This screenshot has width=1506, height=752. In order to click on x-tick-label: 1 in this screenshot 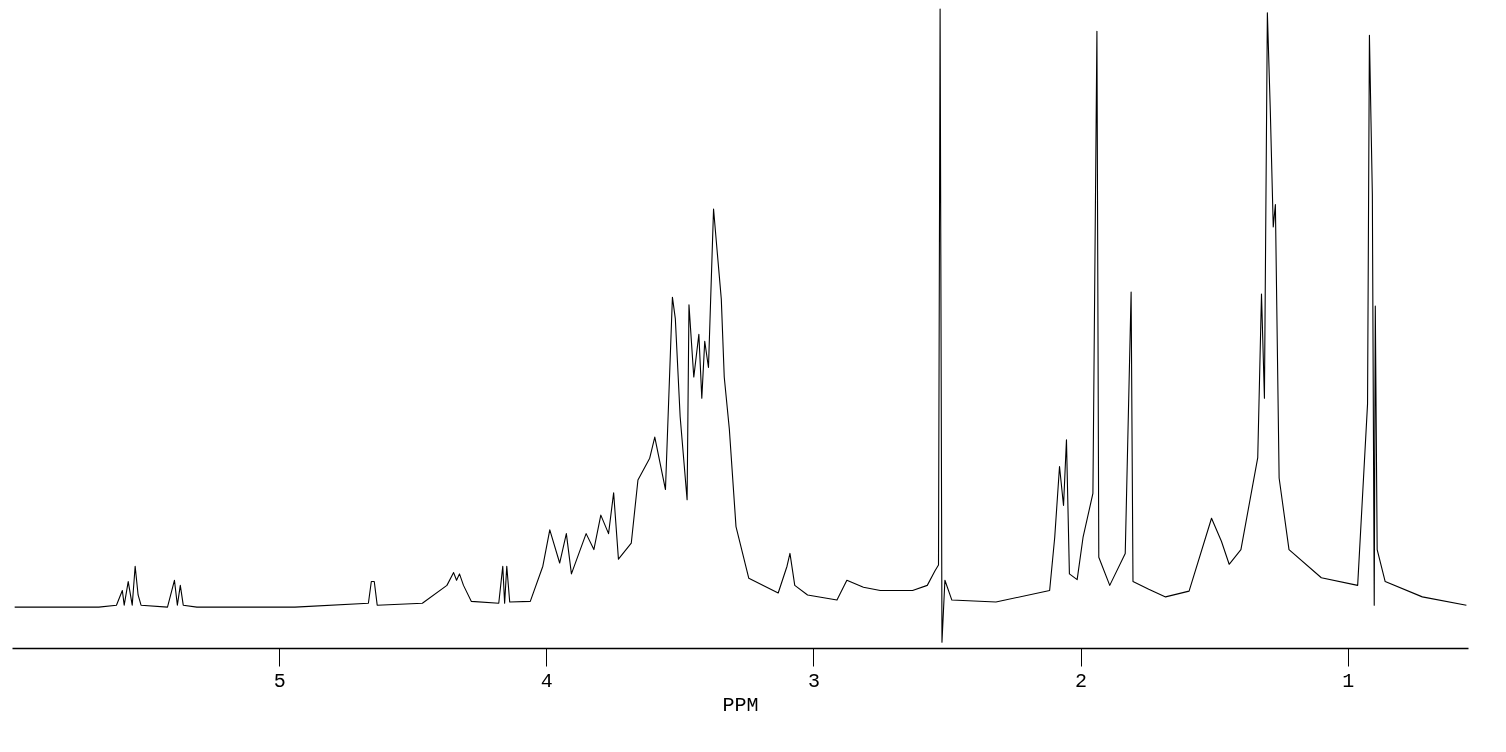, I will do `click(1348, 681)`.